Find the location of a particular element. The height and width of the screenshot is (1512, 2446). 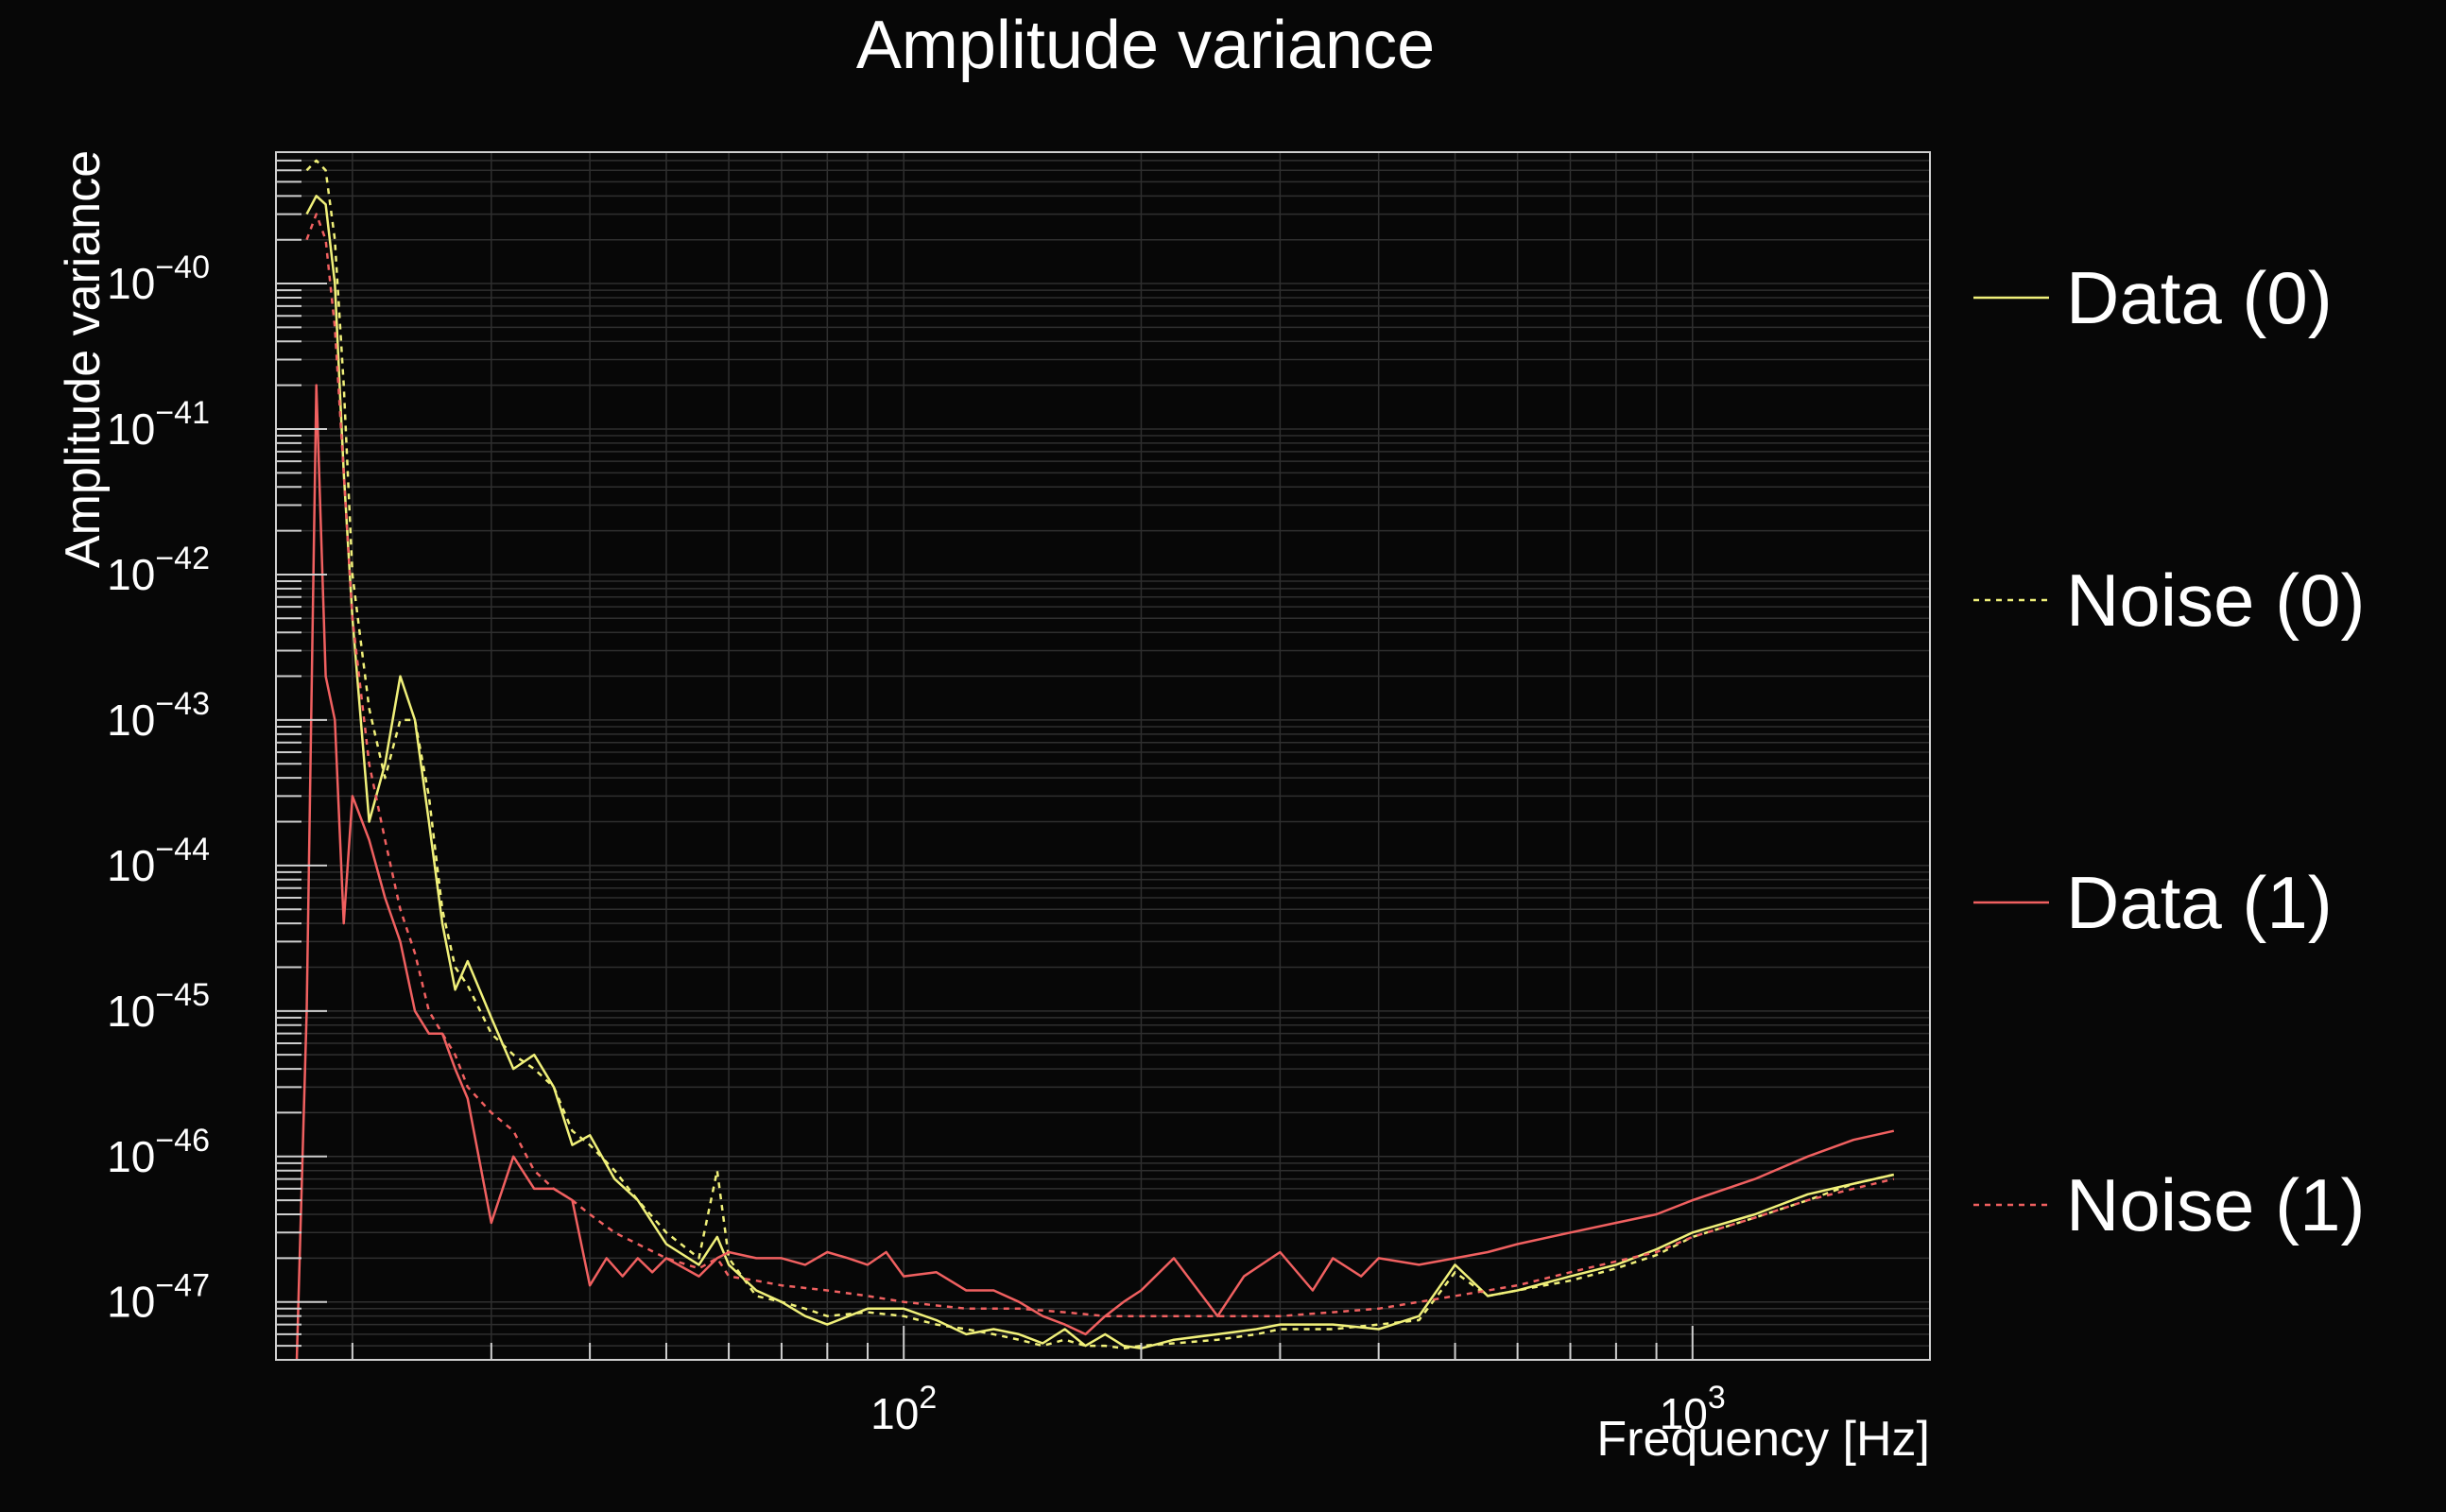

chart-title: Amplitude variance is located at coordinates (1145, 45).